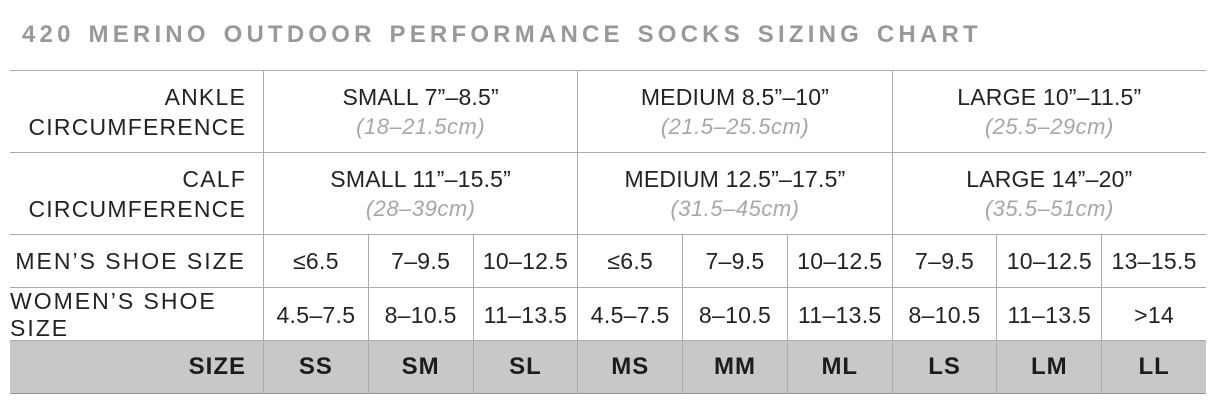 The height and width of the screenshot is (401, 1215). Describe the element at coordinates (734, 111) in the screenshot. I see `size-range-cell-medium: MEDIUM 8.5”–10” (21.5–25.5cm)` at that location.